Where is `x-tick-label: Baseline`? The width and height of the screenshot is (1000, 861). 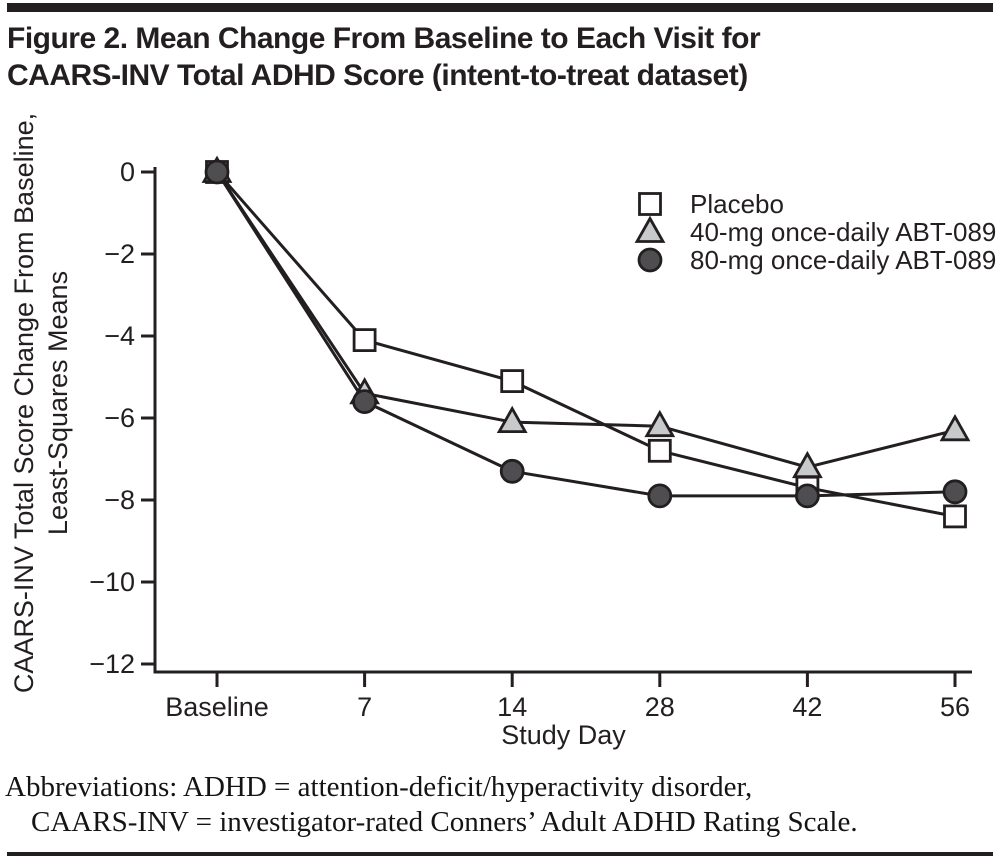
x-tick-label: Baseline is located at coordinates (217, 707).